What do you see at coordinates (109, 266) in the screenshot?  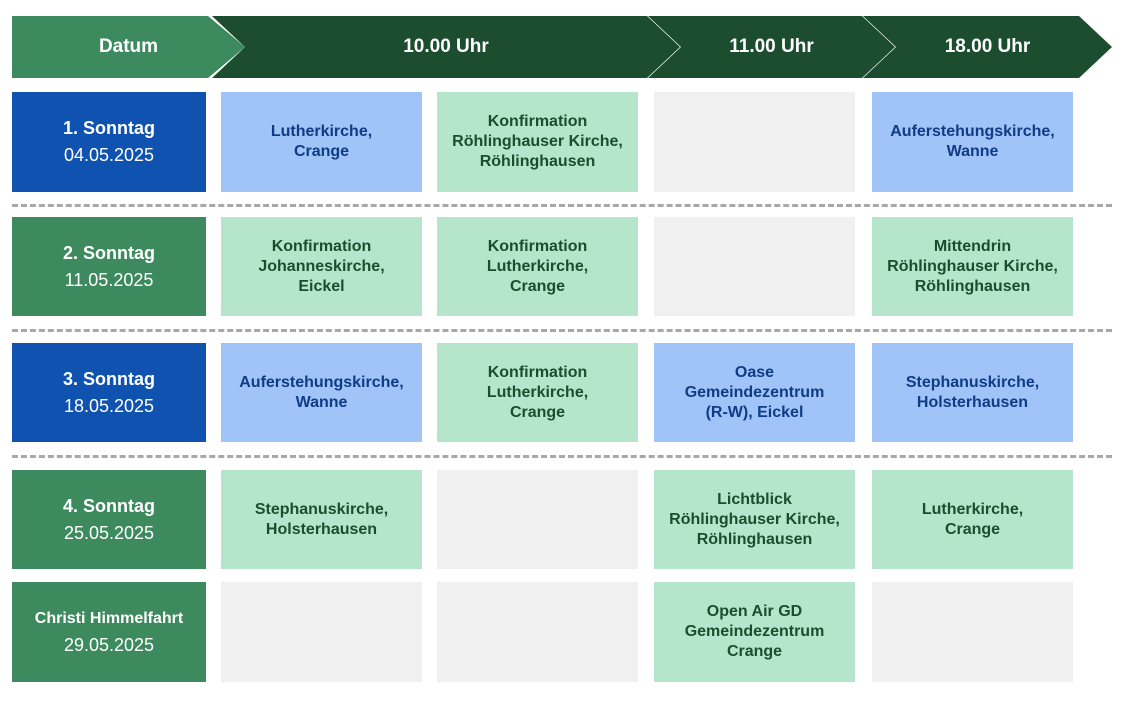 I see `date-cell: 2. Sonntag 11.05.2025` at bounding box center [109, 266].